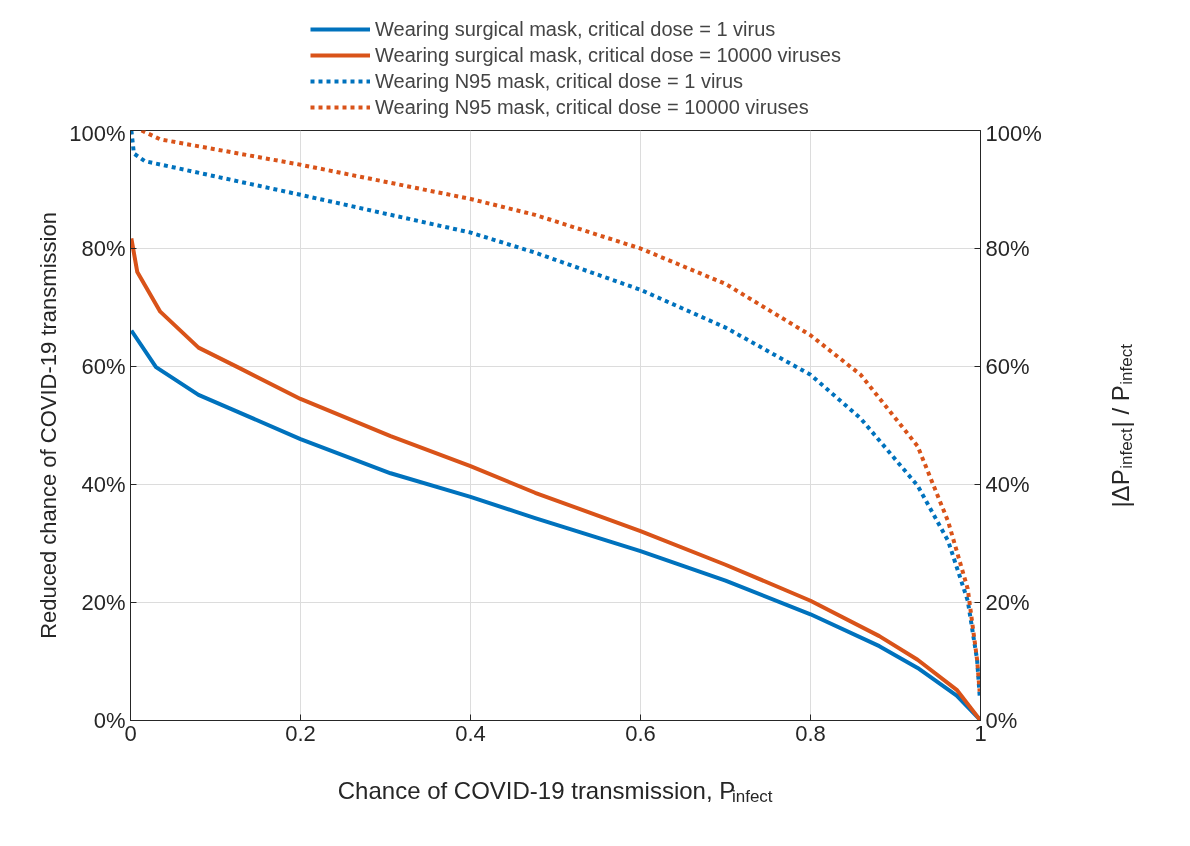 This screenshot has height=846, width=1190. What do you see at coordinates (470, 733) in the screenshot?
I see `x-tick-label: 0.4` at bounding box center [470, 733].